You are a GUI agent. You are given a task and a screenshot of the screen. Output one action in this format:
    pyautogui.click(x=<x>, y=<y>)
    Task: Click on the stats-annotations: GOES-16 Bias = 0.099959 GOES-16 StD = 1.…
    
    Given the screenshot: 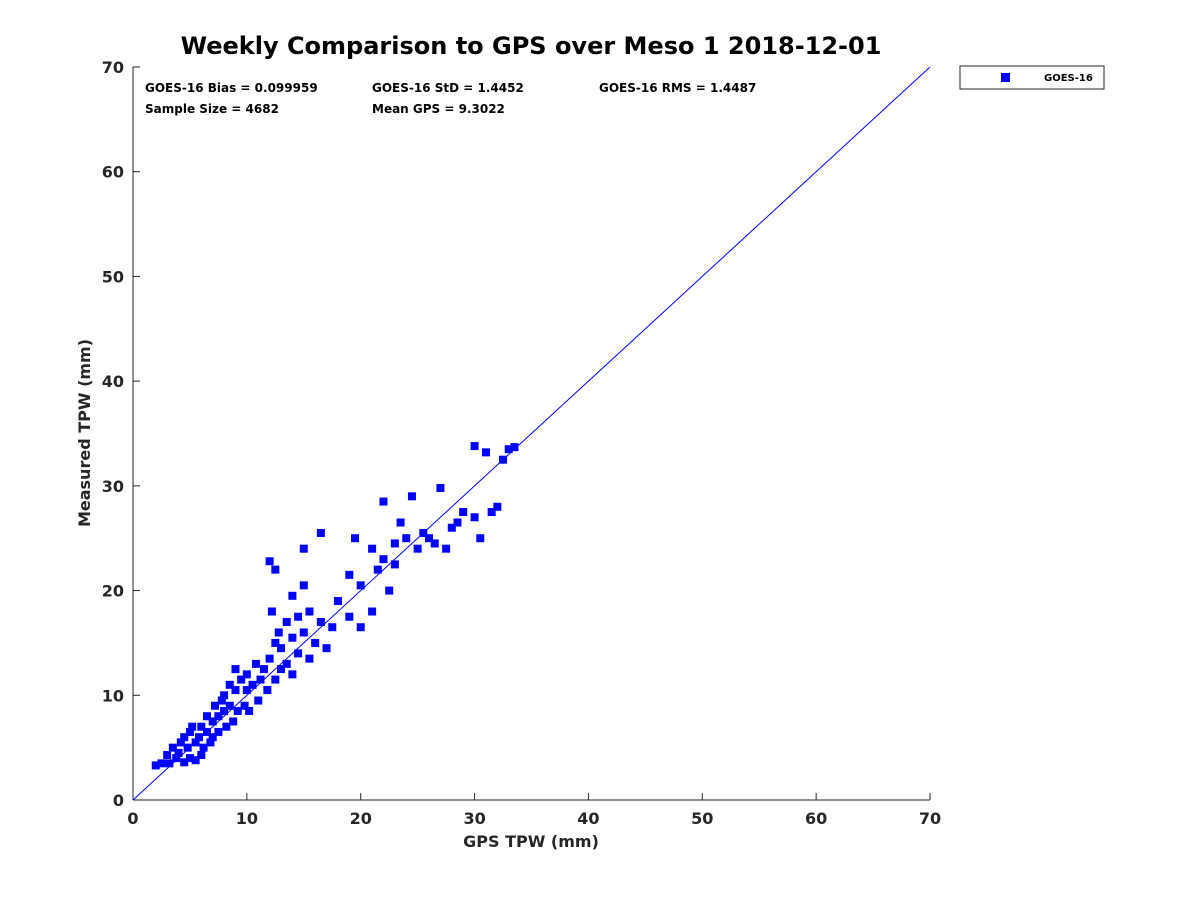 What is the action you would take?
    pyautogui.click(x=450, y=98)
    